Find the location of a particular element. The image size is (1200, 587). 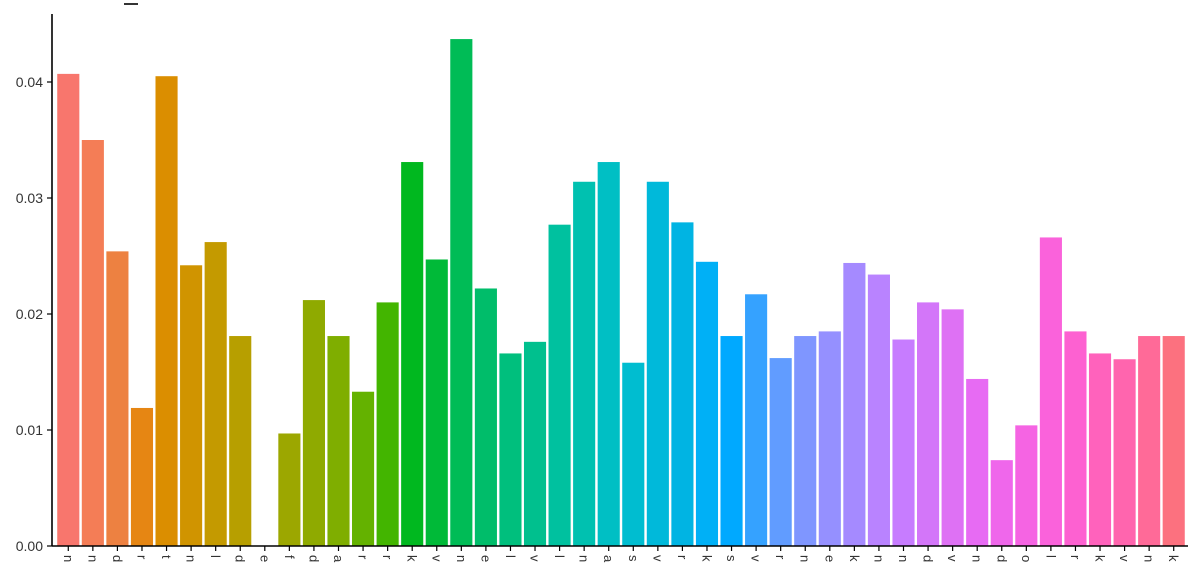

x-tick-label: a is located at coordinates (338, 559).